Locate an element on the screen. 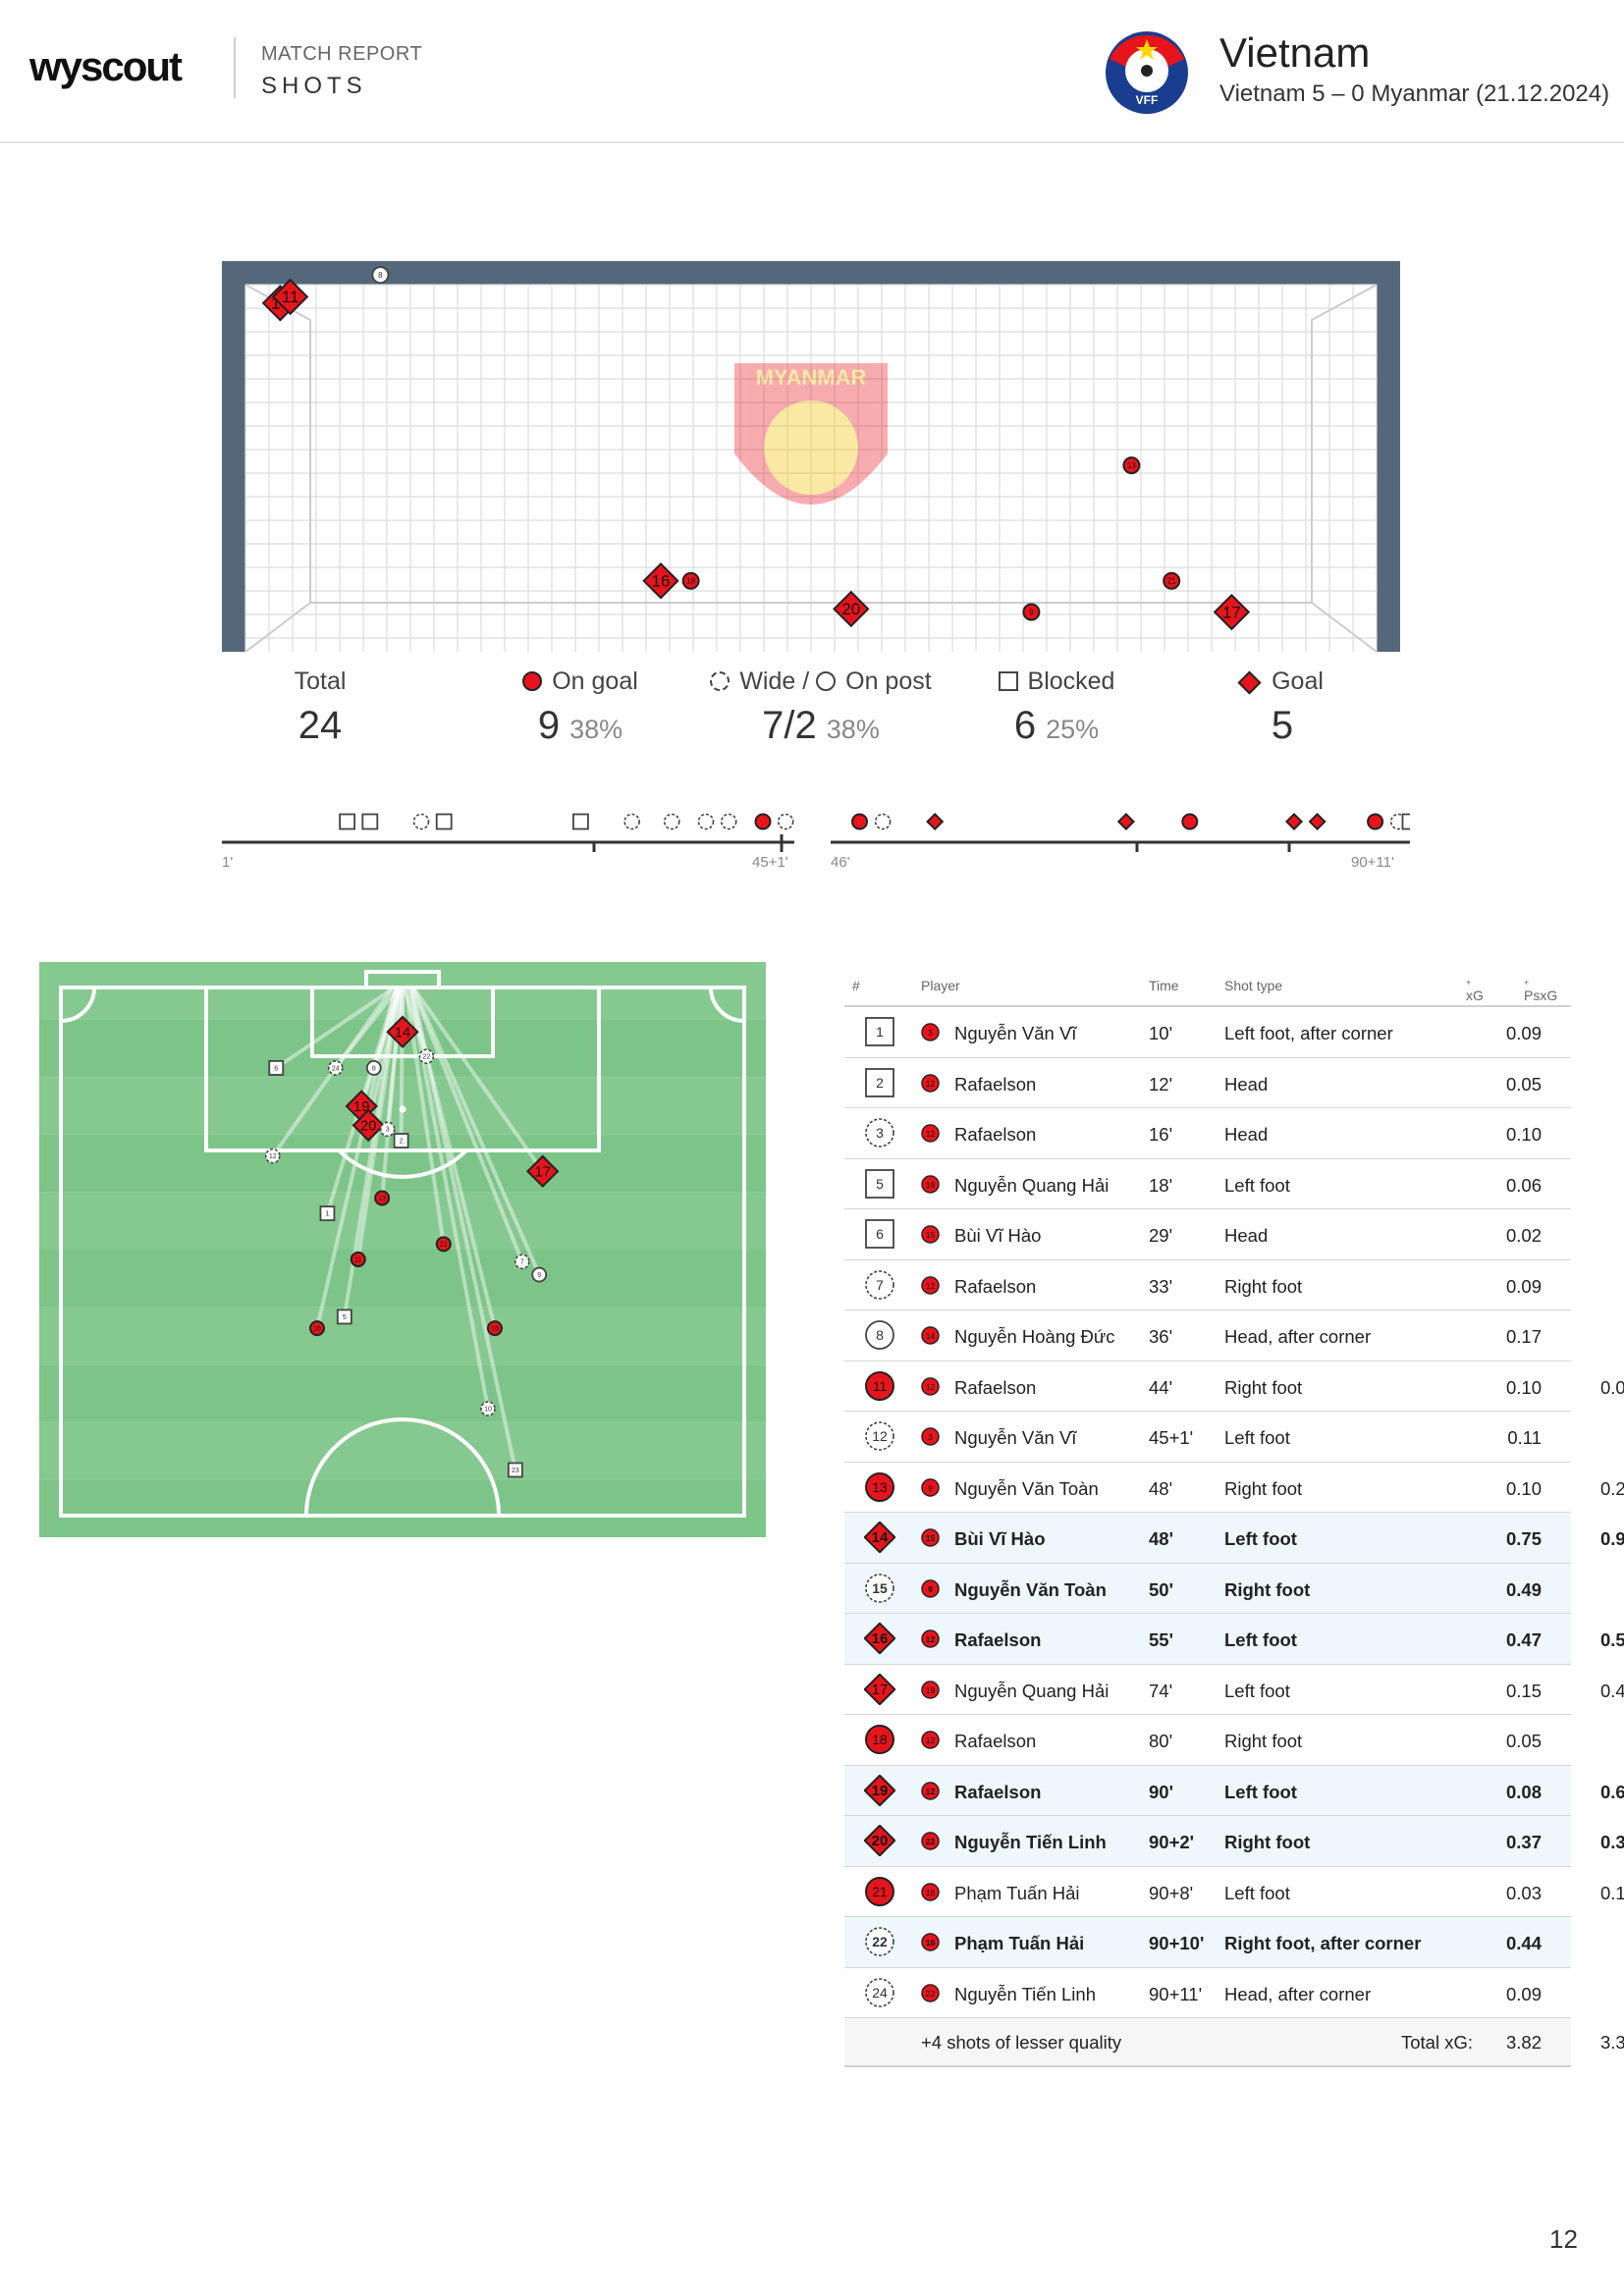 The image size is (1624, 2296). shot-number-11: 11 is located at coordinates (879, 1385).